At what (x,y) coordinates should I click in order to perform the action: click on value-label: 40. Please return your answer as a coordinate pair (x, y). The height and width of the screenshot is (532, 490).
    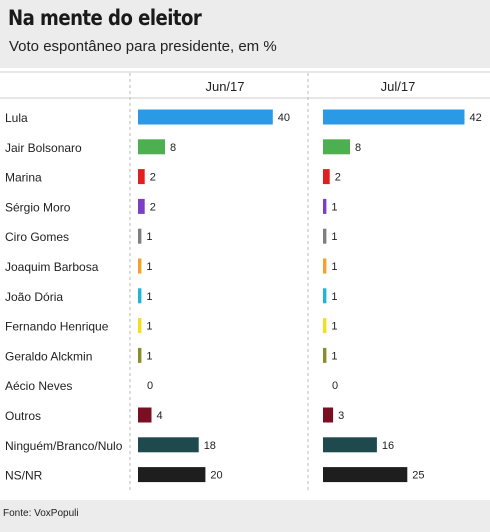
    Looking at the image, I should click on (284, 118).